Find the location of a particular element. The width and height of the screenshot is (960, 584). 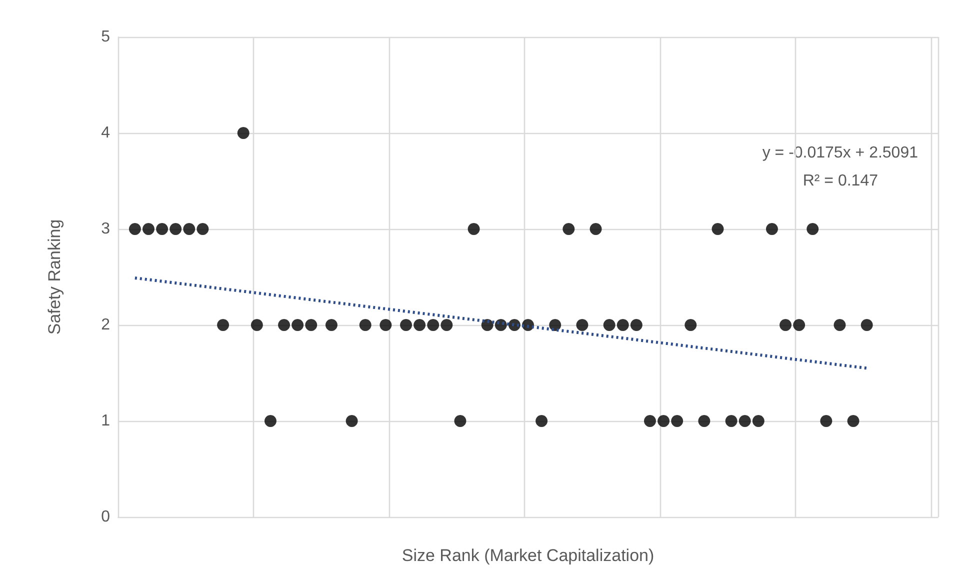

y-tick-label: 4 is located at coordinates (105, 133).